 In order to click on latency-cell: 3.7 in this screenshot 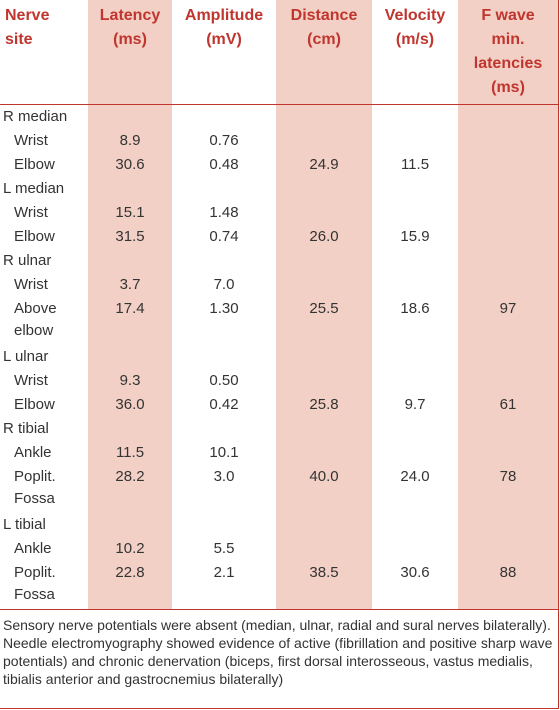, I will do `click(130, 285)`.